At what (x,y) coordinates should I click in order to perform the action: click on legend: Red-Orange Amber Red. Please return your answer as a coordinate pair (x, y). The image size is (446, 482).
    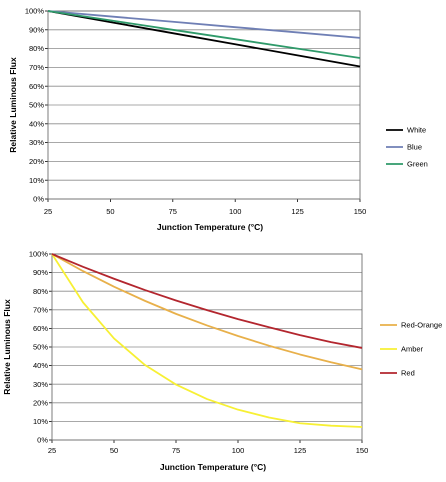
    Looking at the image, I should click on (411, 349).